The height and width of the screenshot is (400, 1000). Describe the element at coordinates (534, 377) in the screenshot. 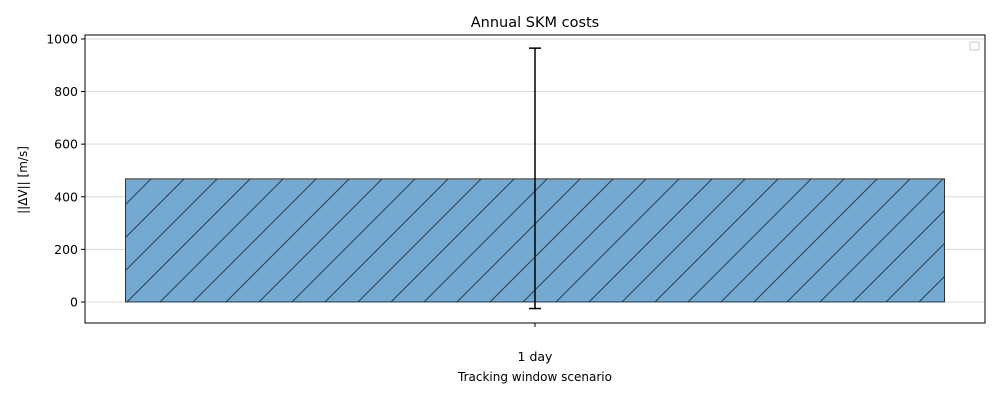

I see `x-axis-label: Tracking window scenario` at that location.